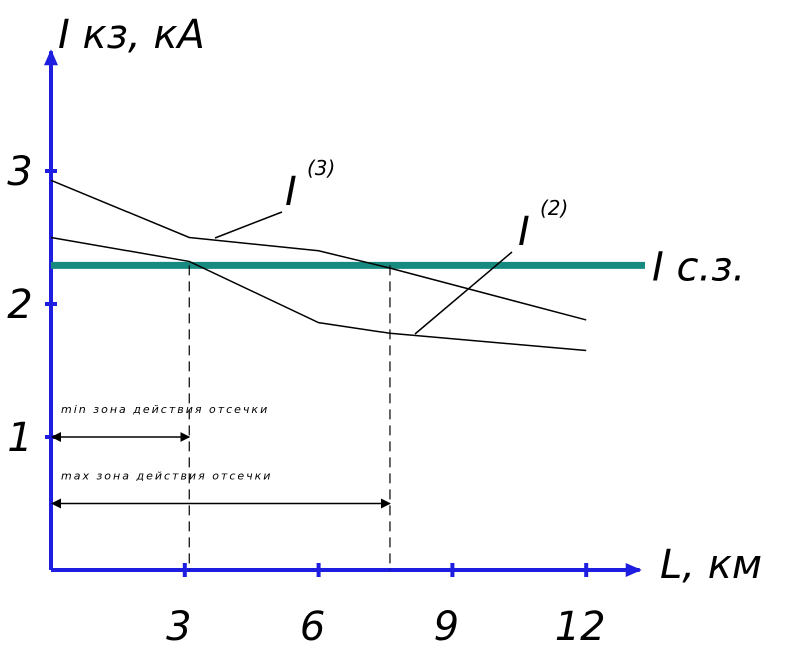 This screenshot has width=796, height=672. Describe the element at coordinates (166, 476) in the screenshot. I see `zone-label: max зона действия отсечки` at that location.